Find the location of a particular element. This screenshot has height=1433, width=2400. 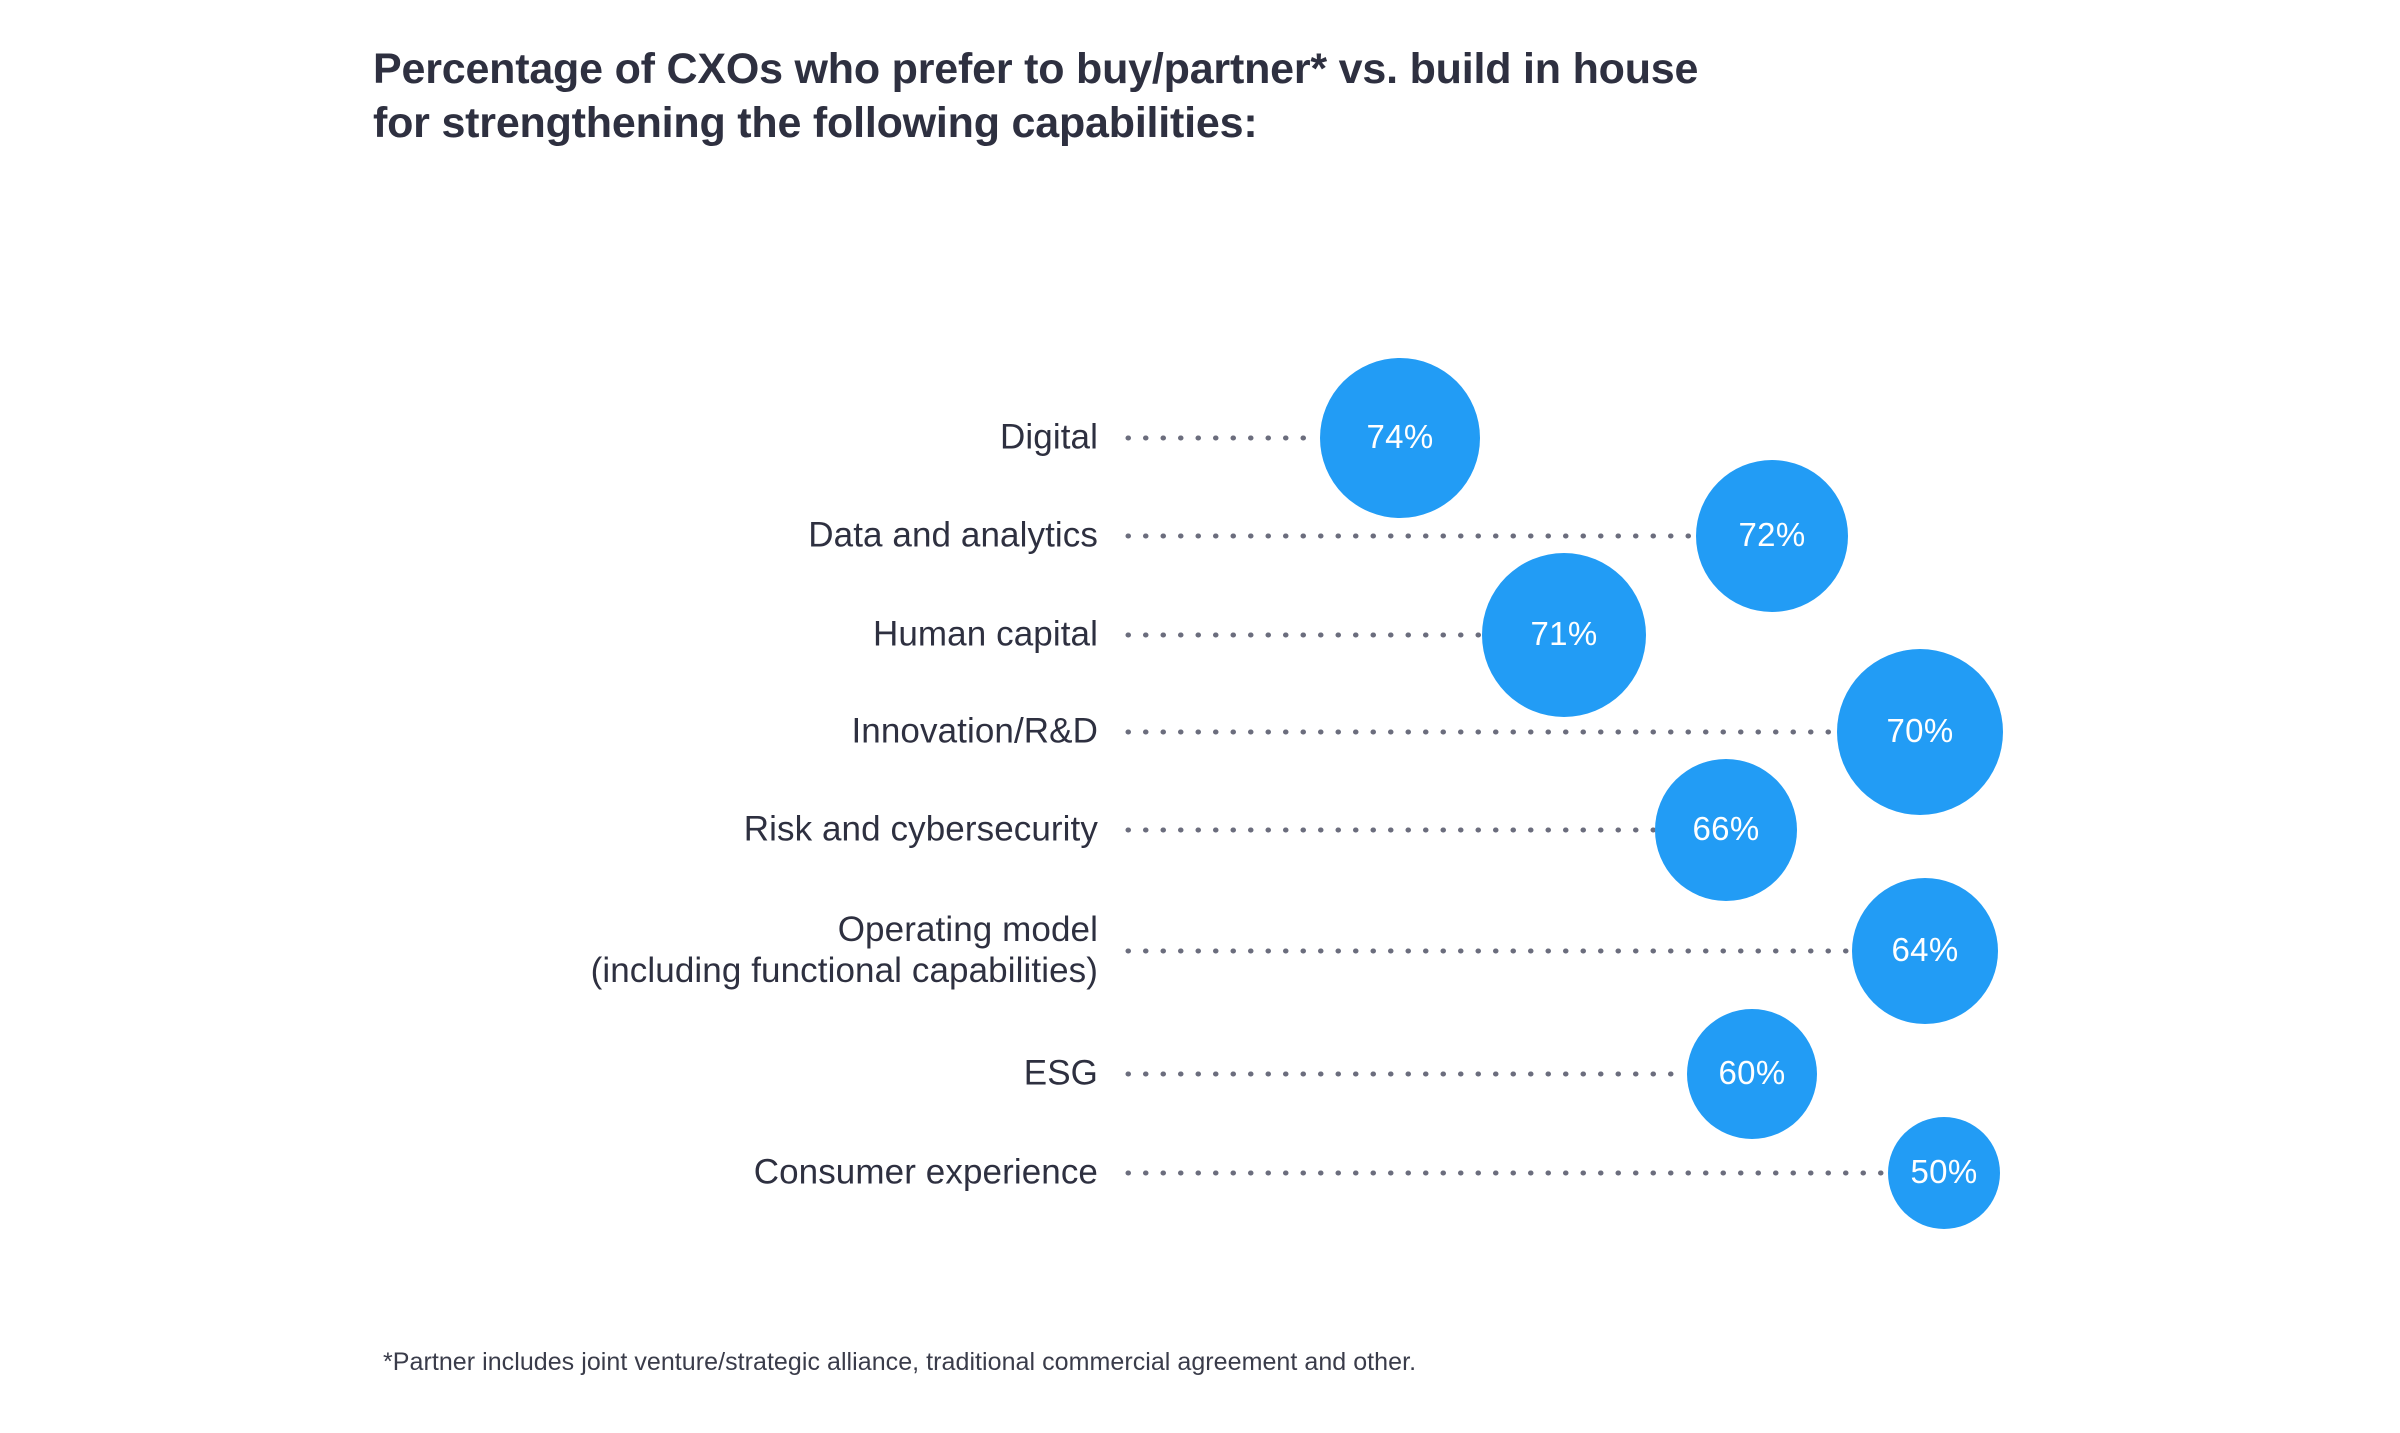

bubble-value-label: 66% is located at coordinates (1726, 828).